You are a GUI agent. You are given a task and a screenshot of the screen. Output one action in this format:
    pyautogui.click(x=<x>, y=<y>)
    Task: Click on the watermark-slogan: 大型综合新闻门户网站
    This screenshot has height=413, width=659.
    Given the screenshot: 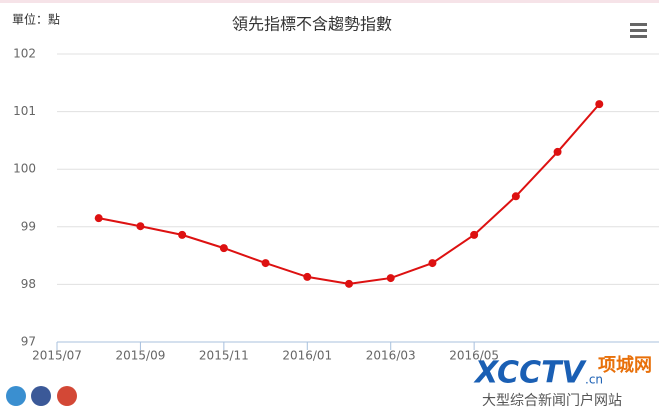 What is the action you would take?
    pyautogui.click(x=552, y=400)
    